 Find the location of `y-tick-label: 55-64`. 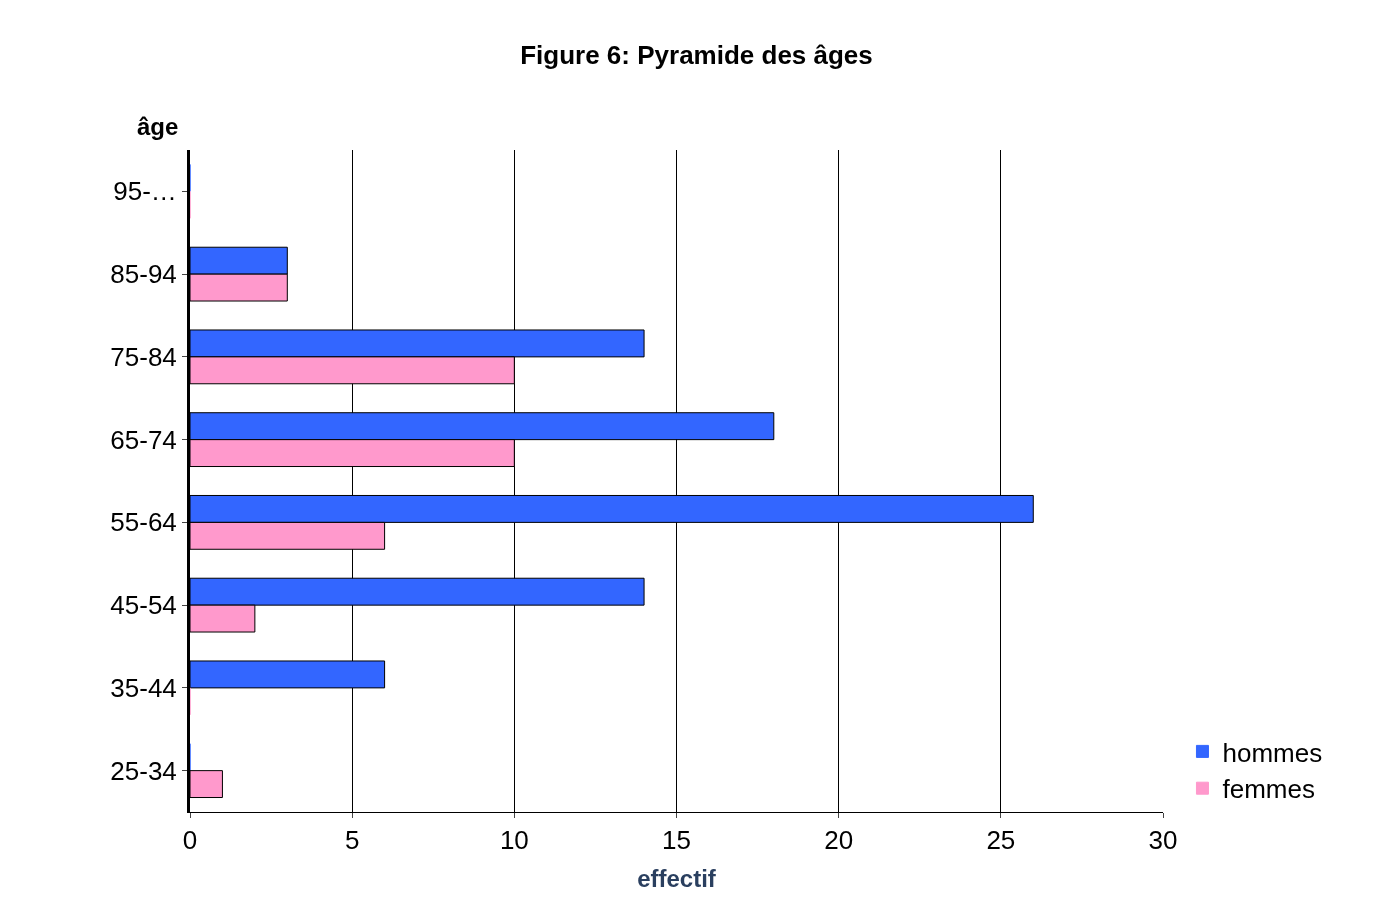

y-tick-label: 55-64 is located at coordinates (143, 522).